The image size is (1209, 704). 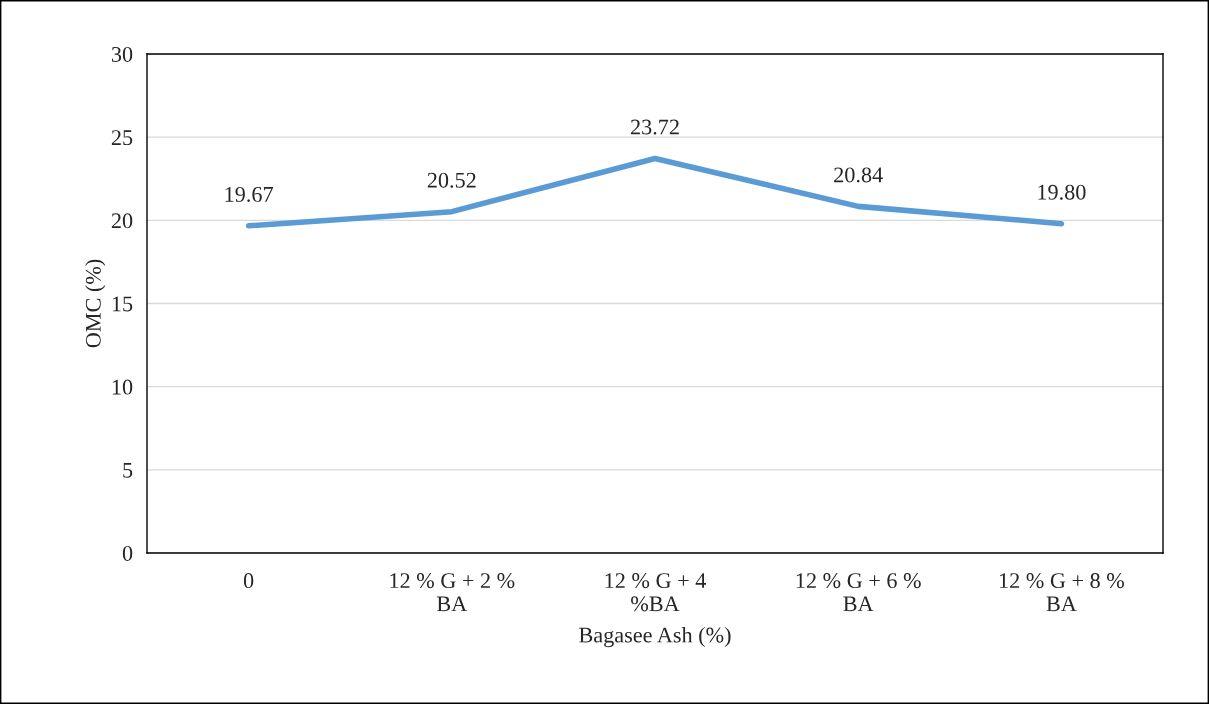 I want to click on y-tick-label: 15, so click(x=122, y=304).